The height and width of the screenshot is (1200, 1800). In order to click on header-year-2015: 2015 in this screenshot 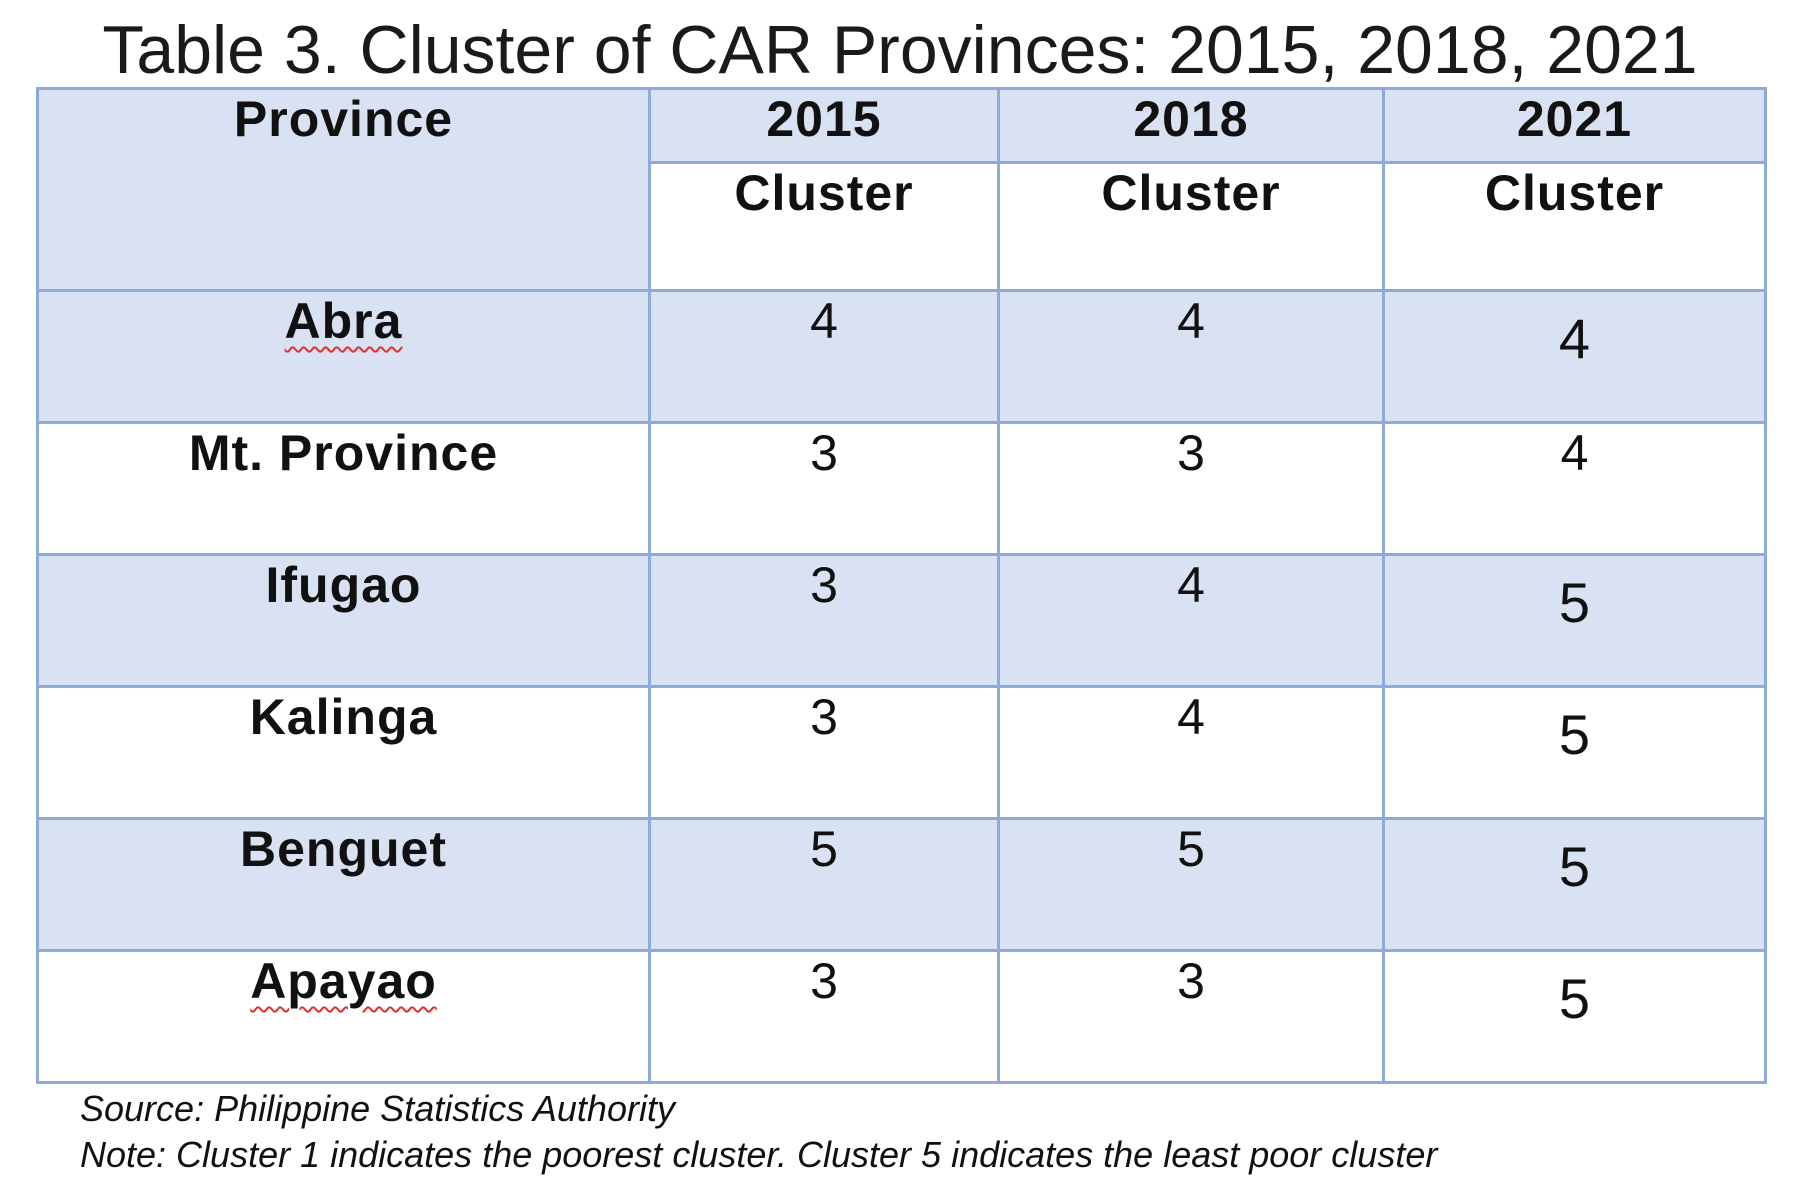, I will do `click(824, 125)`.